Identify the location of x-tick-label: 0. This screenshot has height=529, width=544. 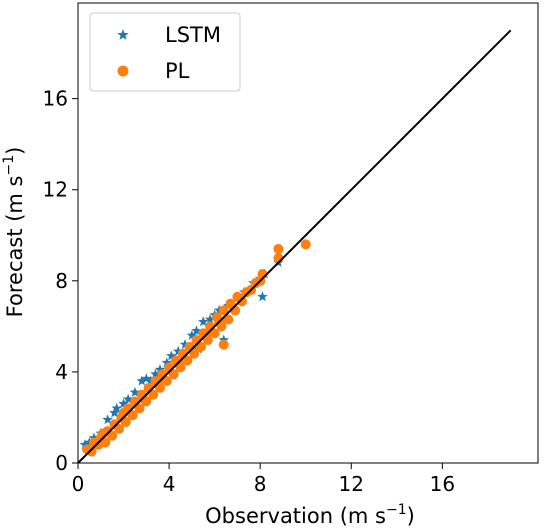
(78, 484).